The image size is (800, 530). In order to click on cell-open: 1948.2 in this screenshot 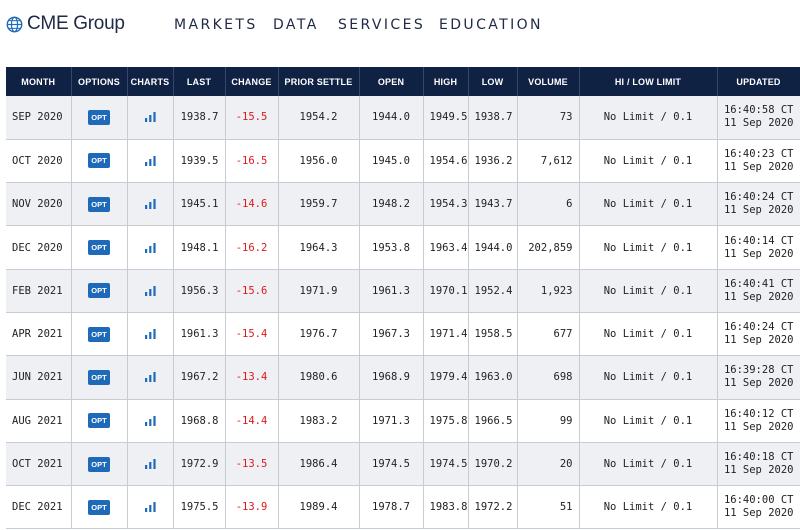, I will do `click(391, 204)`.